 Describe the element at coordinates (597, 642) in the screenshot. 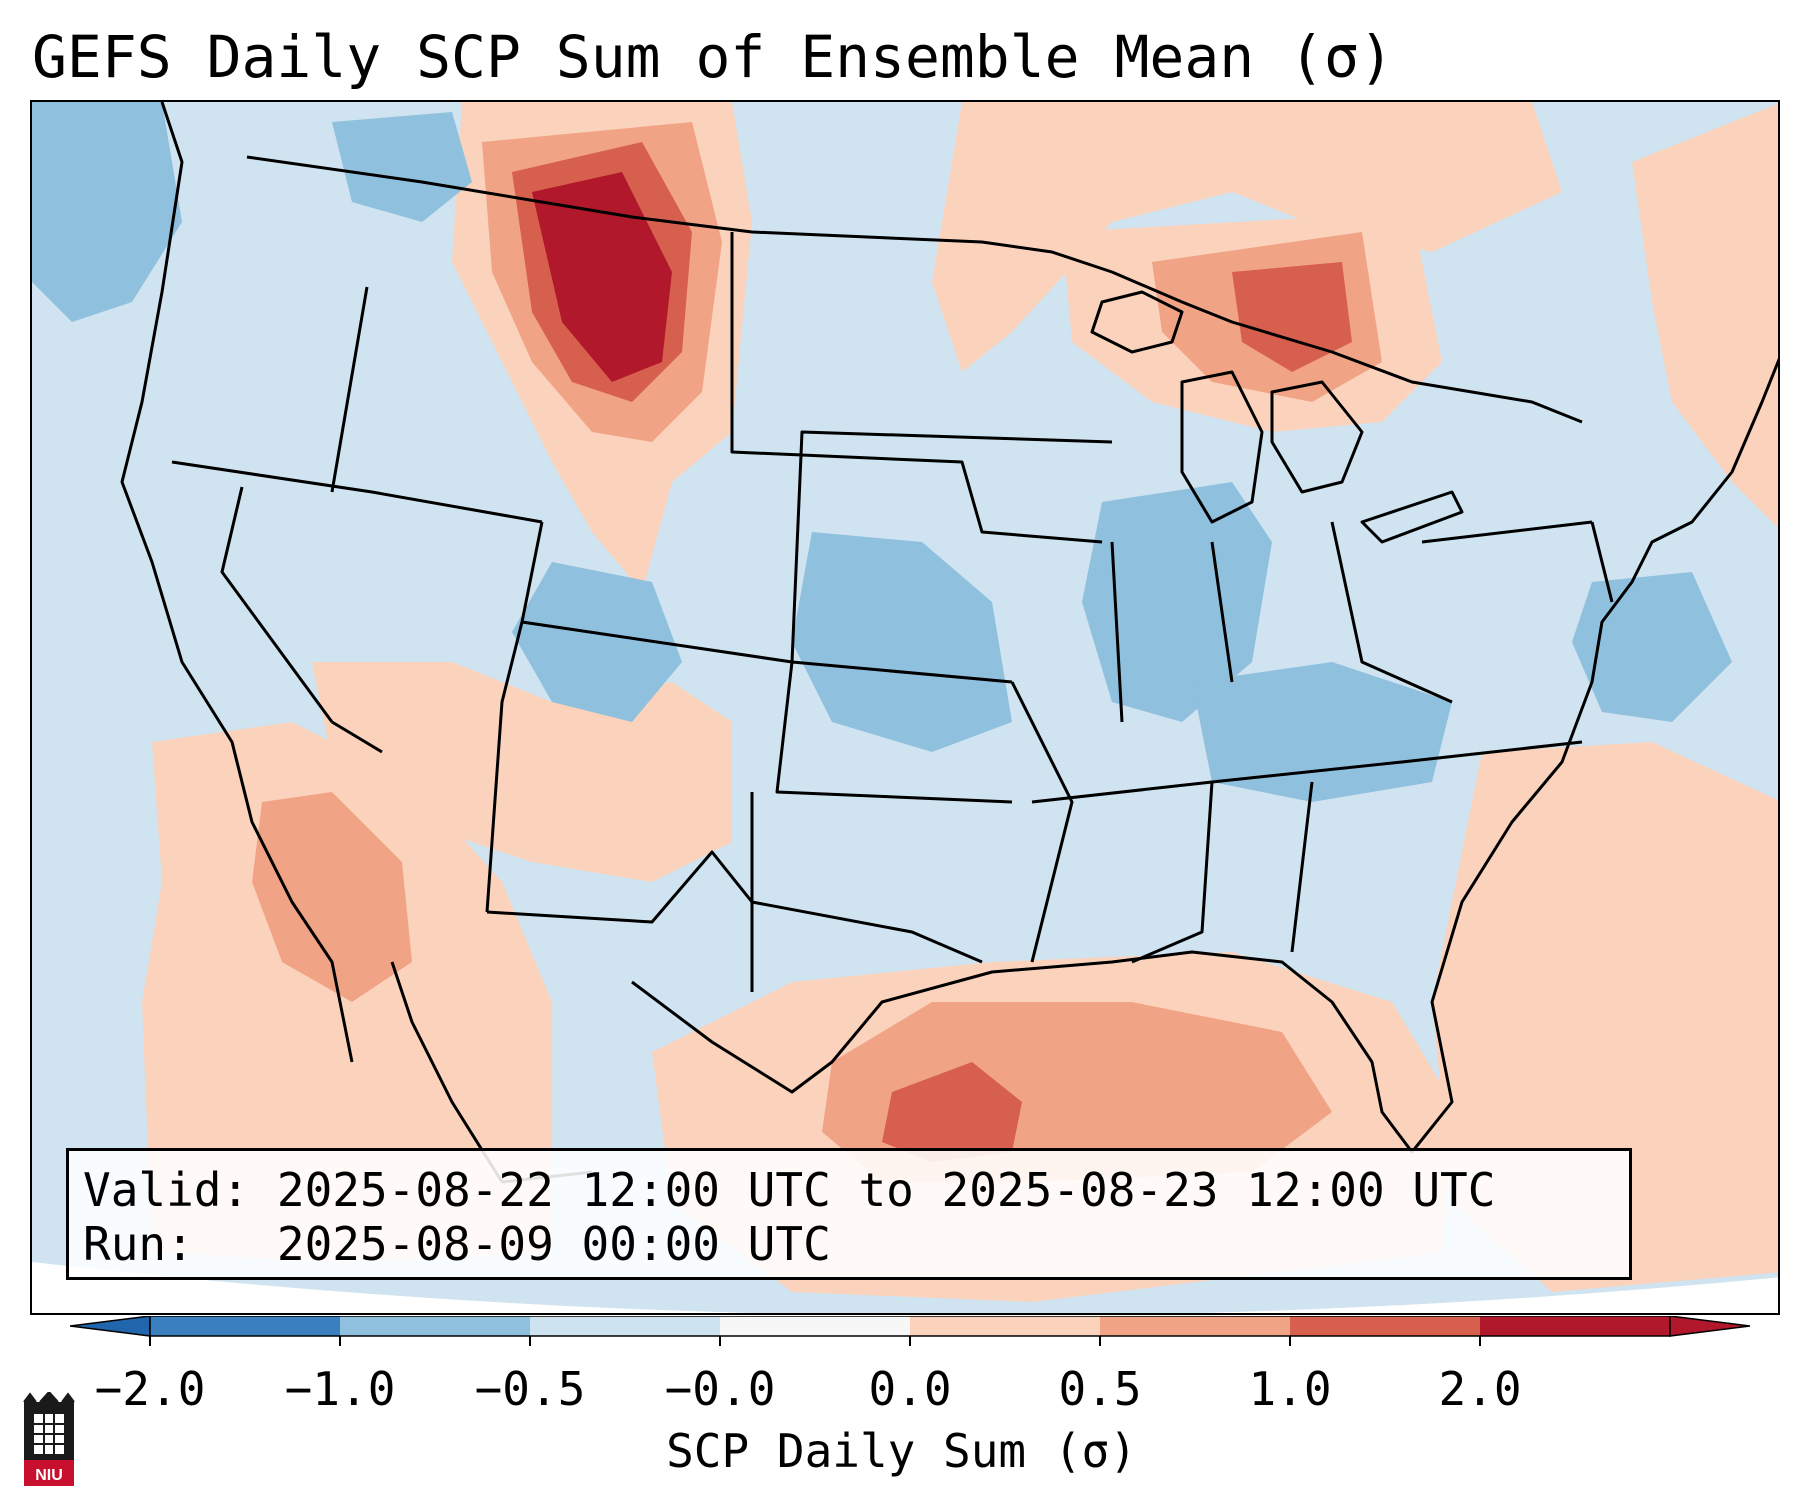

I see `anomaly-colorado-negative` at that location.